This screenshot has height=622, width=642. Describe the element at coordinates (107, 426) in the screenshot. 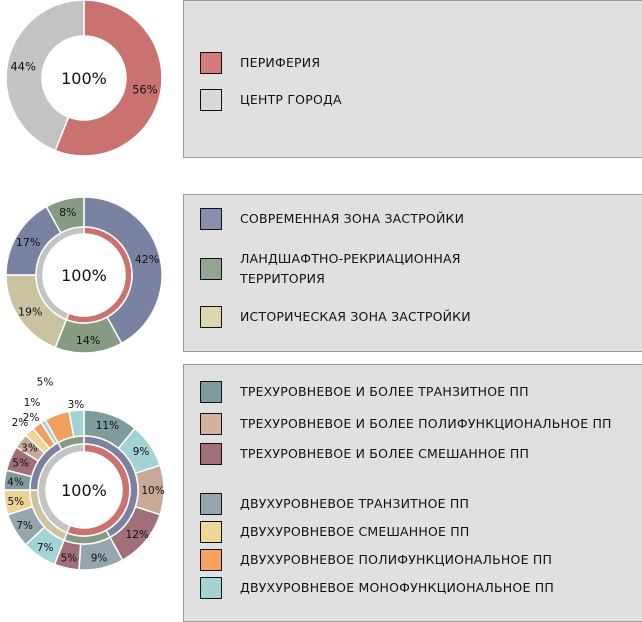

I see `slice-label: 11%` at that location.